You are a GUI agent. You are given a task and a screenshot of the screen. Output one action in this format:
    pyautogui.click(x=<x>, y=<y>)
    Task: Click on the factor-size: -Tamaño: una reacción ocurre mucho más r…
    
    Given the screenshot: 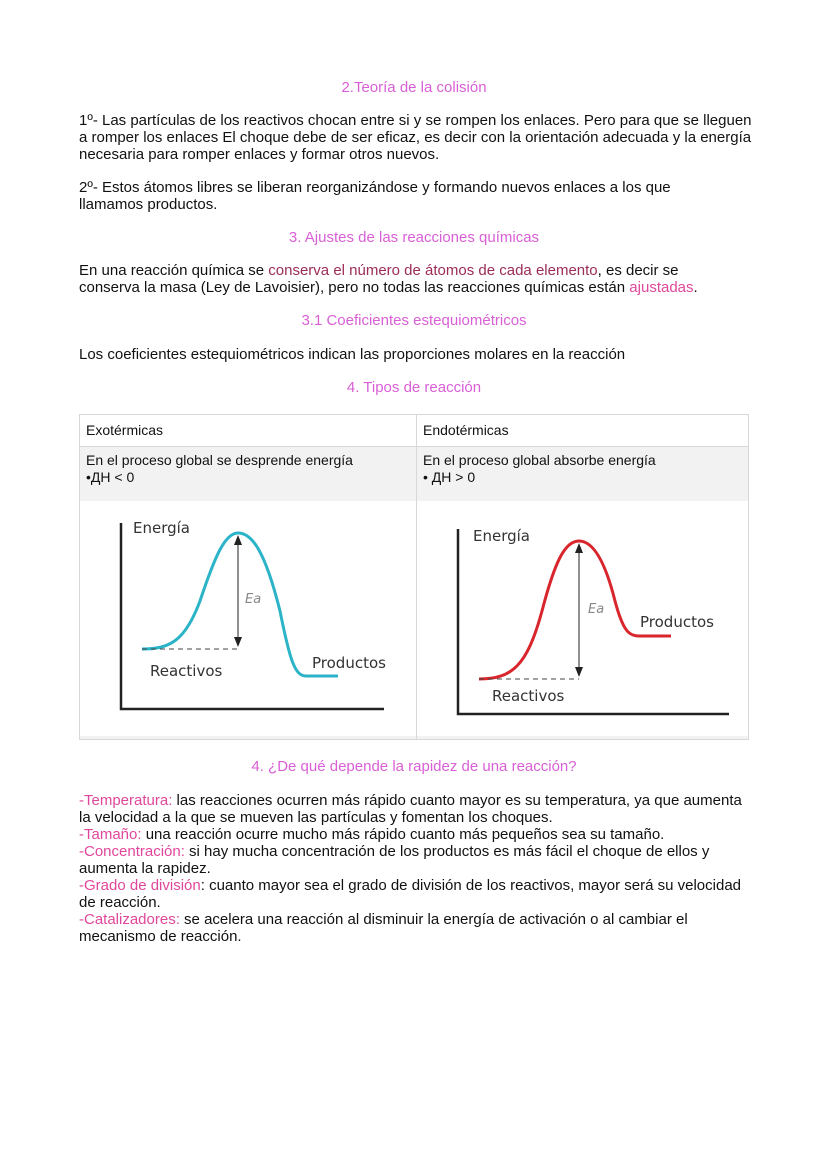 What is the action you would take?
    pyautogui.click(x=411, y=834)
    